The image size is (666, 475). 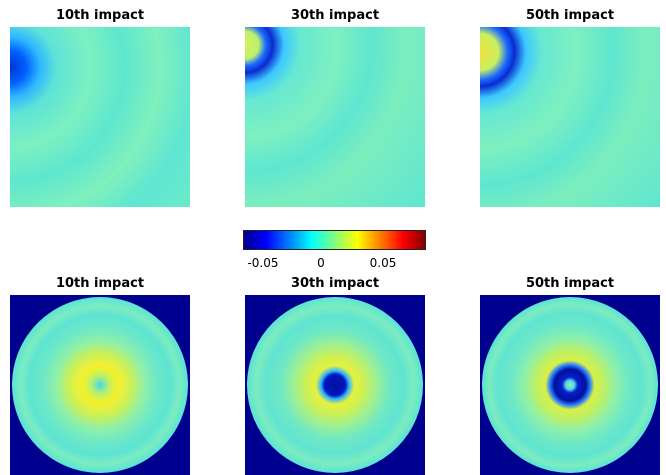 What do you see at coordinates (263, 263) in the screenshot?
I see `colorbar-tick-label: -0.05` at bounding box center [263, 263].